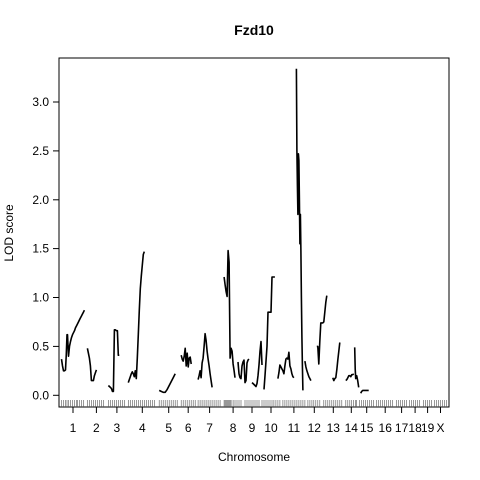 The height and width of the screenshot is (480, 480). What do you see at coordinates (40, 102) in the screenshot?
I see `y-tick-label-7: 3.0` at bounding box center [40, 102].